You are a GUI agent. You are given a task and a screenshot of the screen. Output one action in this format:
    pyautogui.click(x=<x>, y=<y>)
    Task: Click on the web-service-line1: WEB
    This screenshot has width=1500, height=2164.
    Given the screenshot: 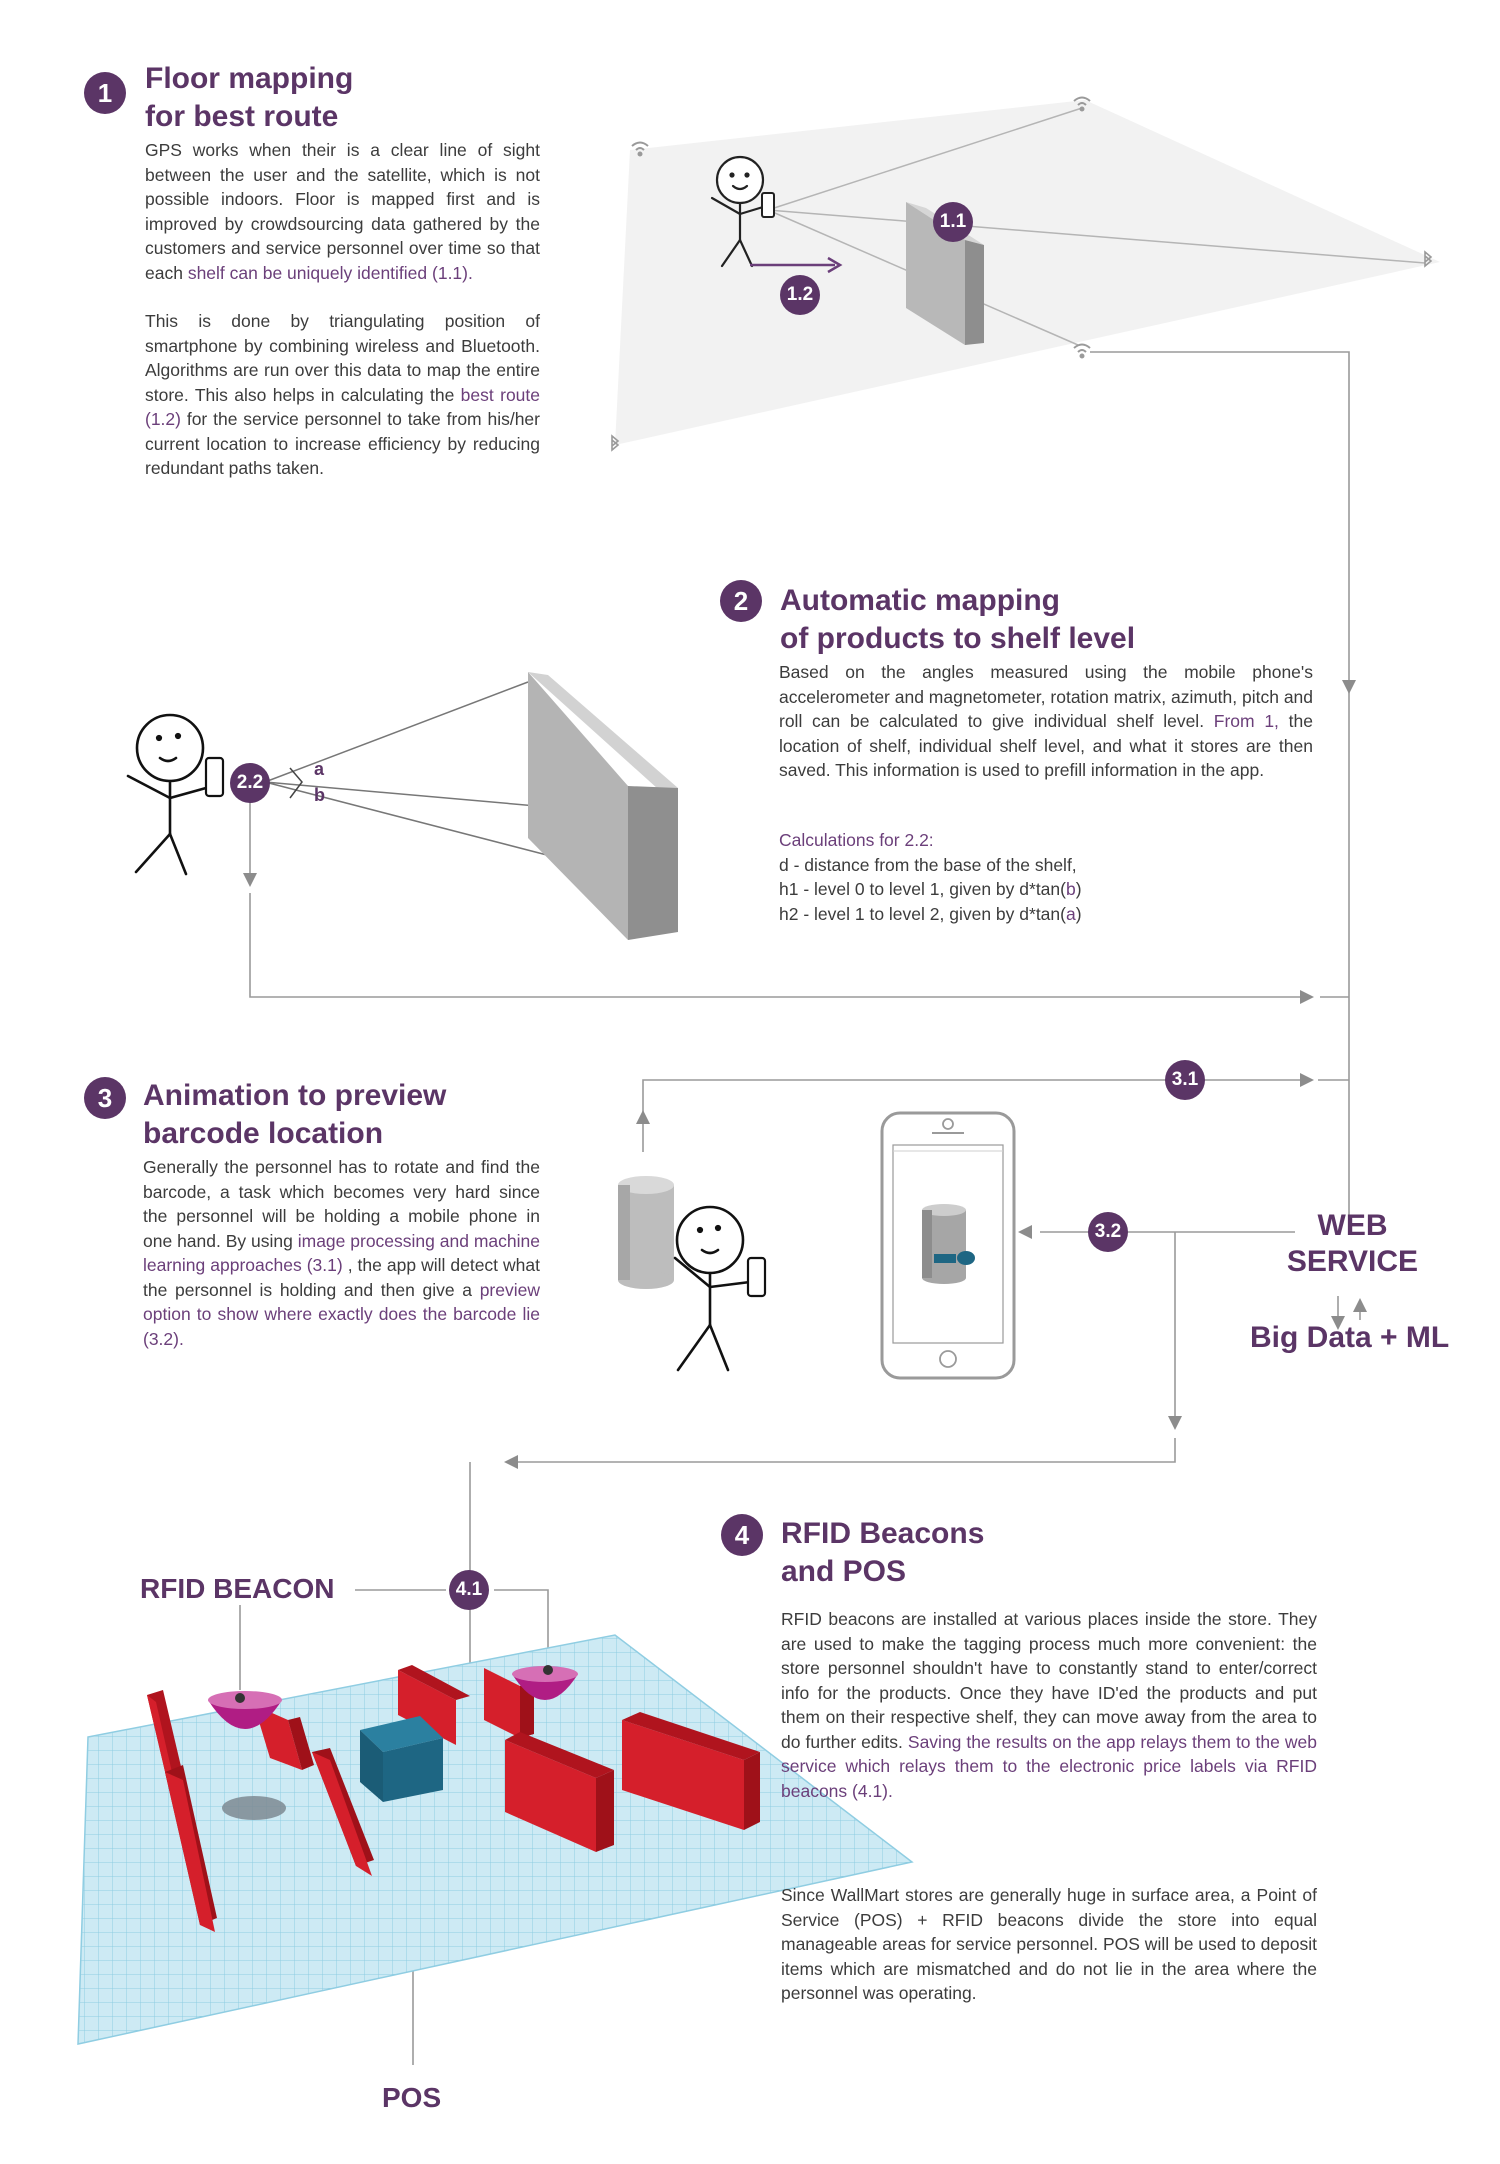 What is the action you would take?
    pyautogui.click(x=1352, y=1225)
    